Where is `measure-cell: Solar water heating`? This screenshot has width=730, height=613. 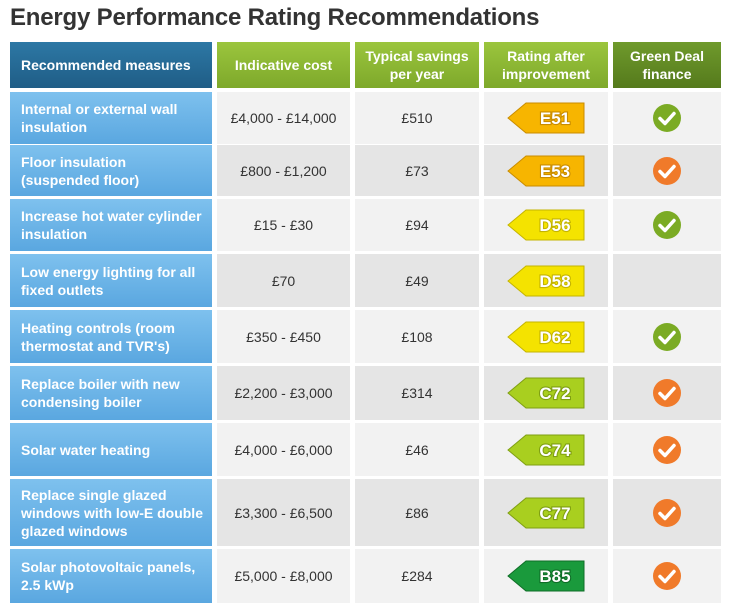 measure-cell: Solar water heating is located at coordinates (111, 449).